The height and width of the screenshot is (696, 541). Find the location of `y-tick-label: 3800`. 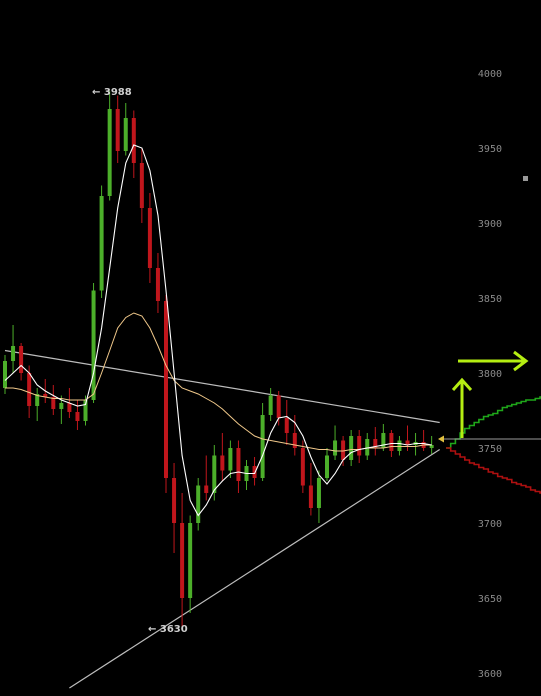

y-tick-label: 3800 is located at coordinates (490, 374).